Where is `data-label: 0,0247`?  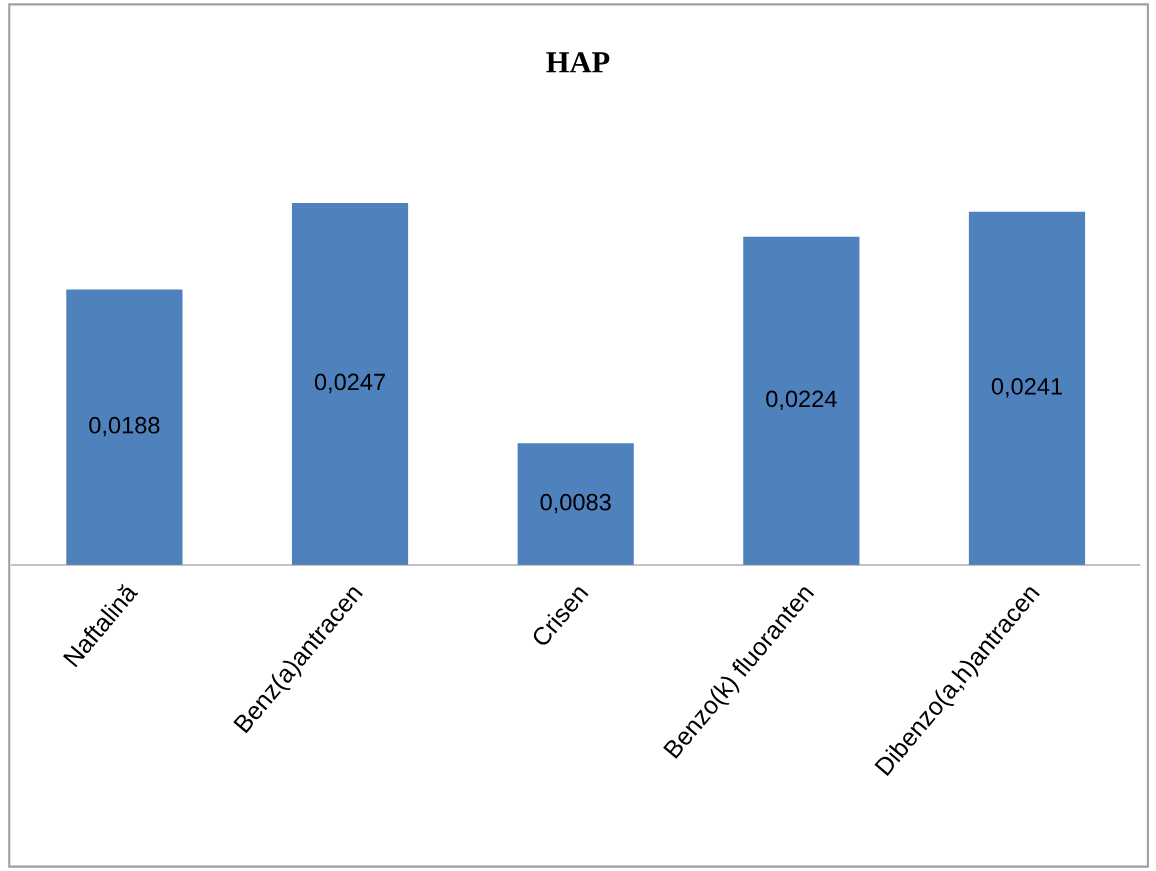
data-label: 0,0247 is located at coordinates (349, 383).